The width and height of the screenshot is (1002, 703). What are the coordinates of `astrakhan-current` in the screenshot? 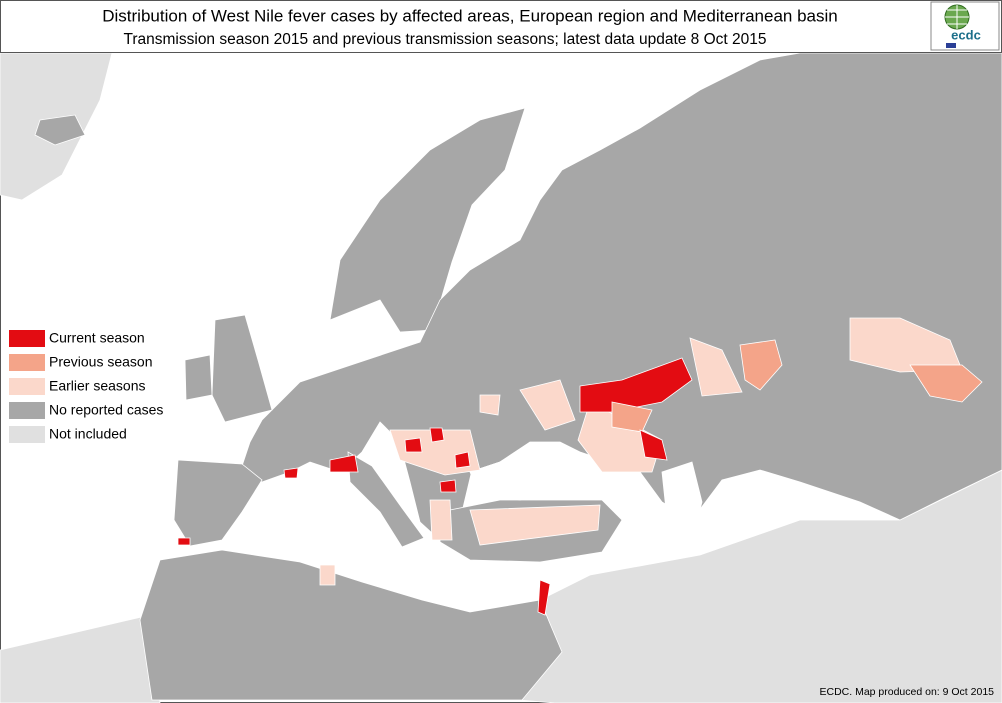 It's located at (653, 445).